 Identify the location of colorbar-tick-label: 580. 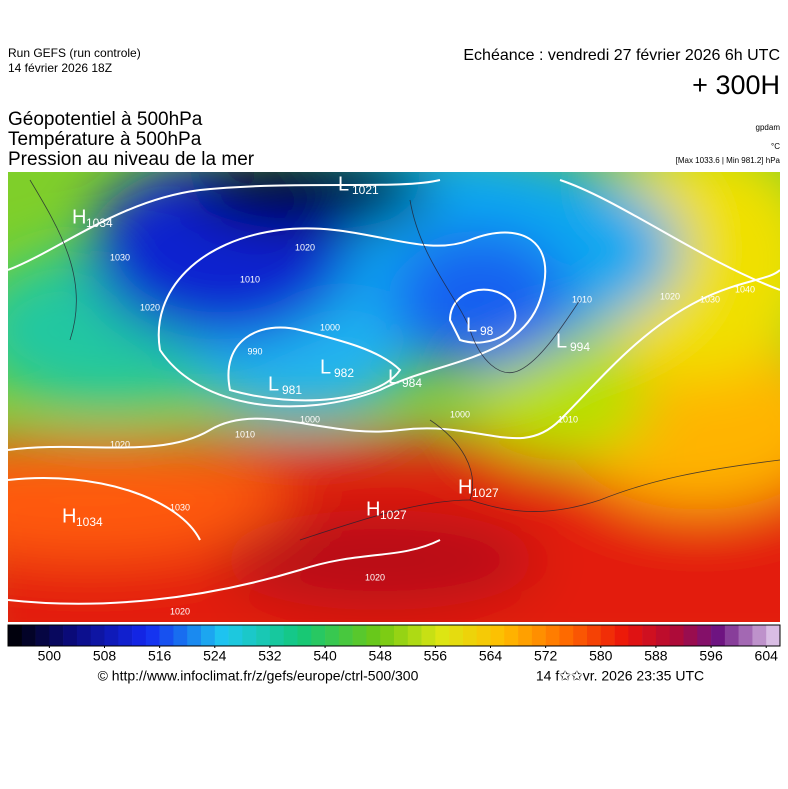
(601, 656).